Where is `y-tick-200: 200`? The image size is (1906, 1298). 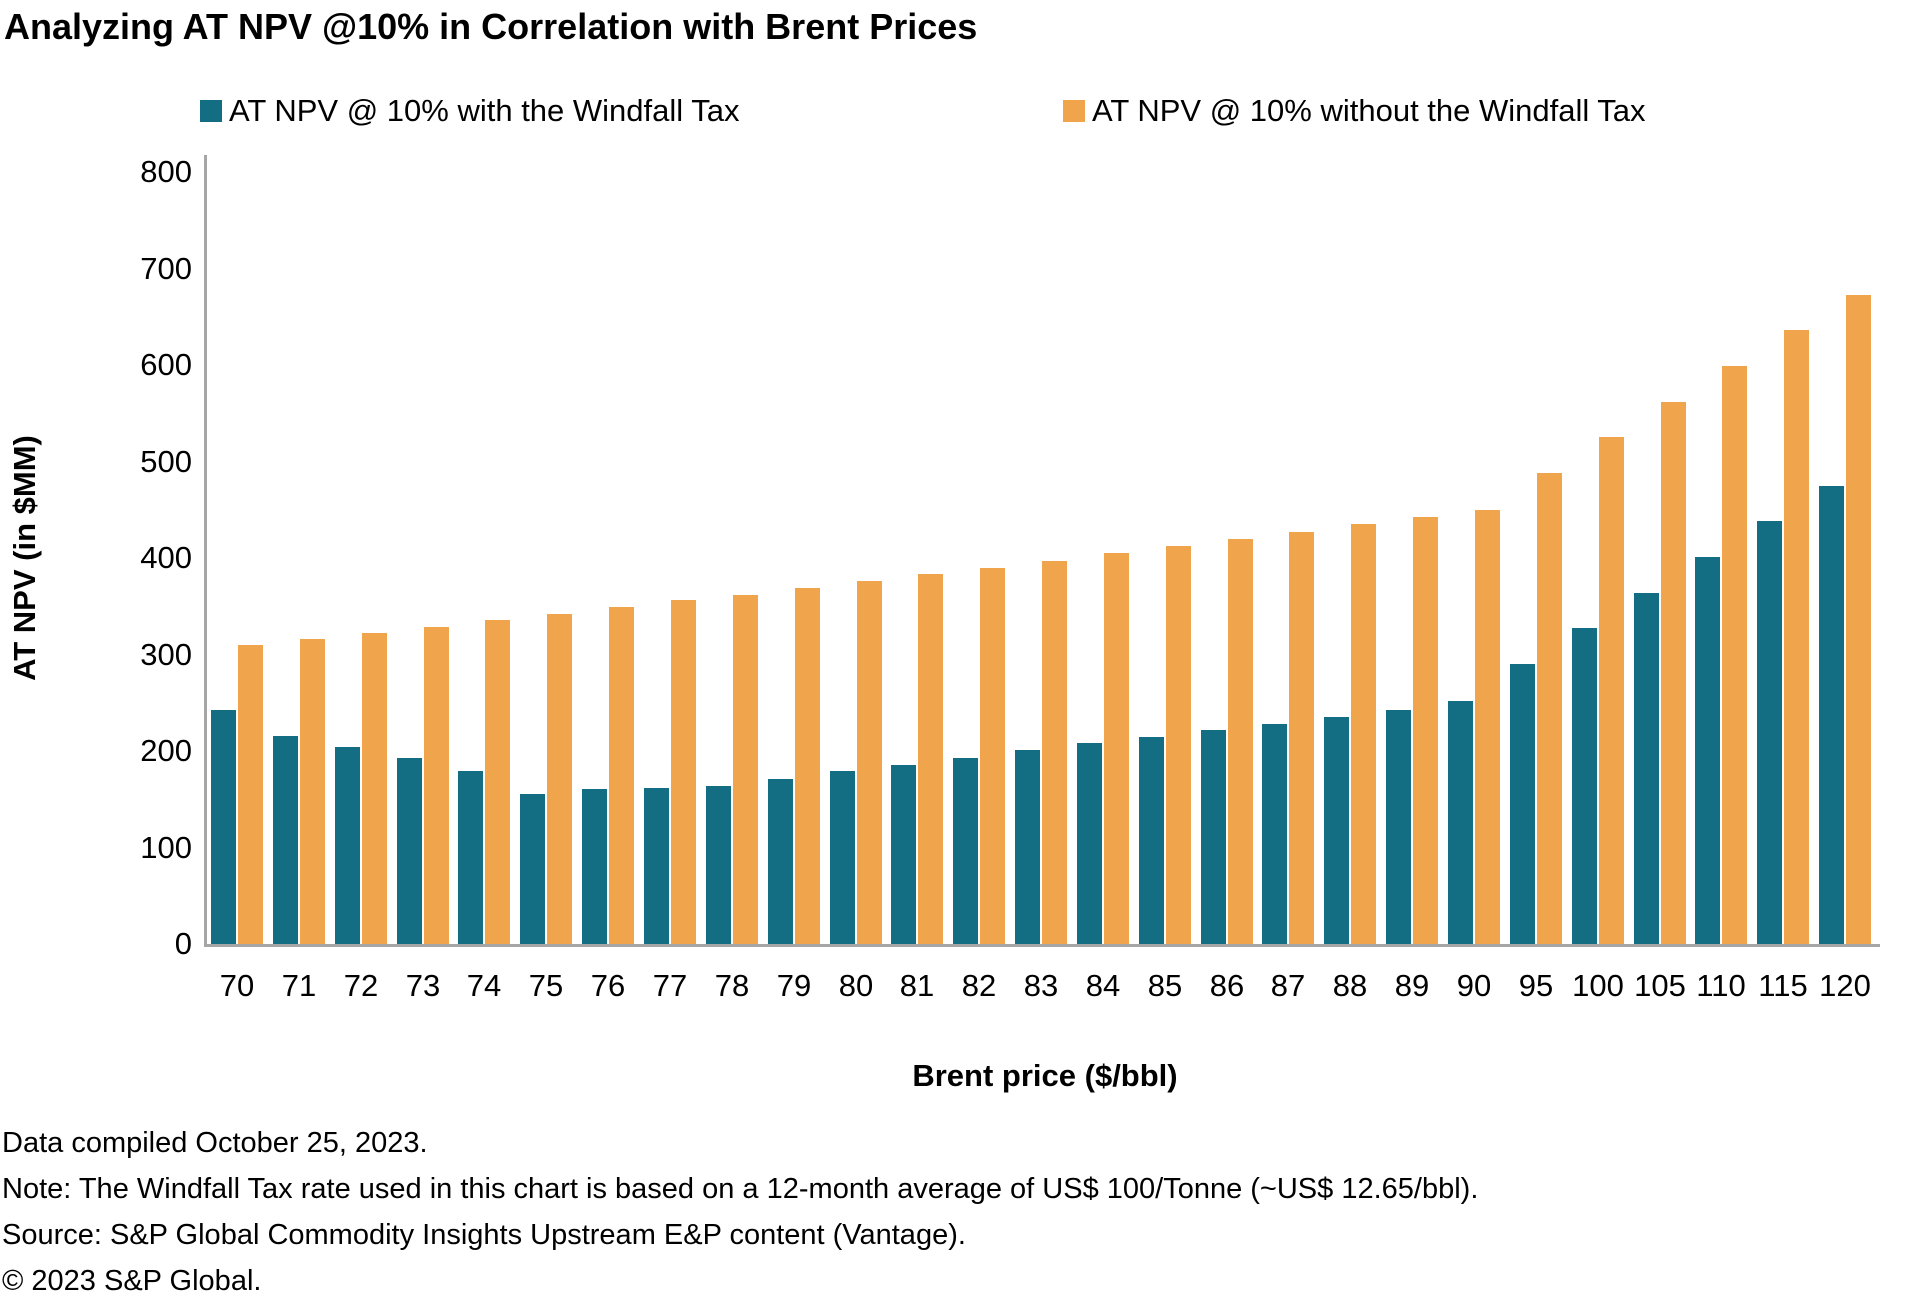
y-tick-200: 200 is located at coordinates (166, 750).